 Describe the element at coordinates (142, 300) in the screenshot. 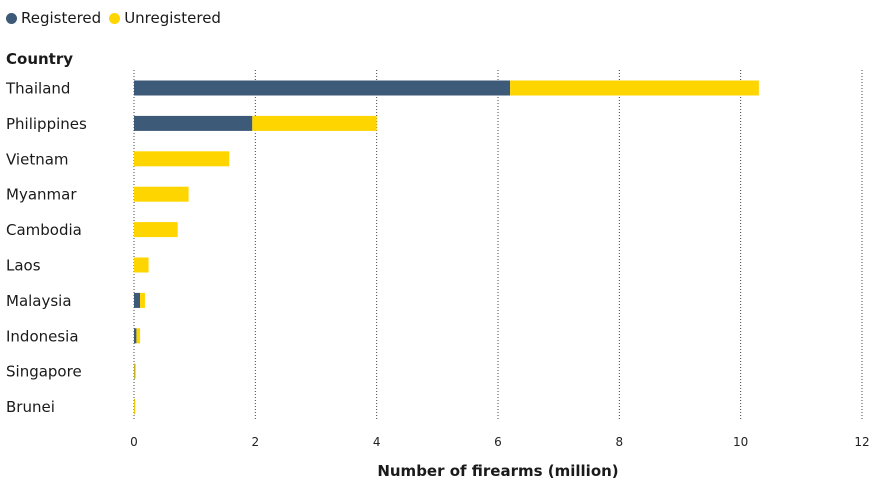

I see `bar-malaysia-unregistered` at that location.